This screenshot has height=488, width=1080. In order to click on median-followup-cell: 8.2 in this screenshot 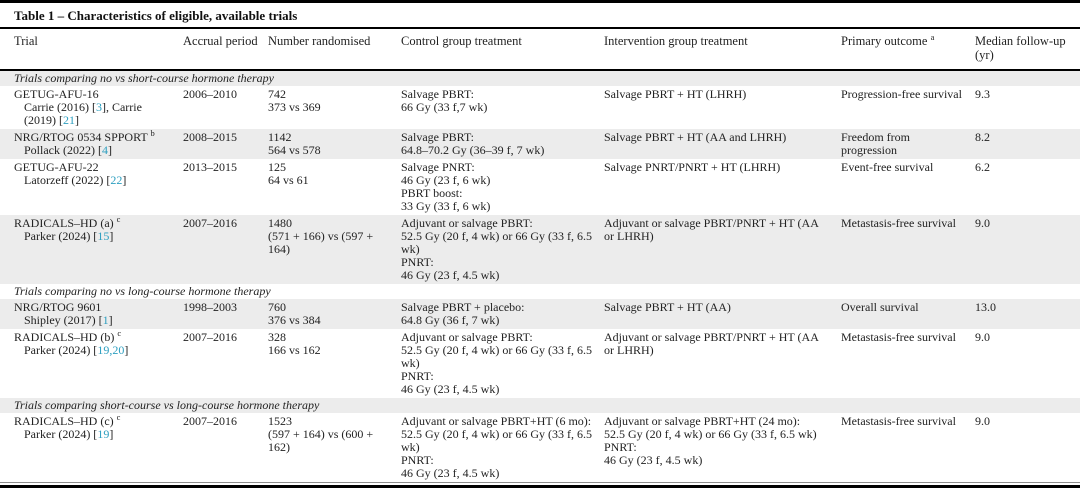, I will do `click(982, 137)`.